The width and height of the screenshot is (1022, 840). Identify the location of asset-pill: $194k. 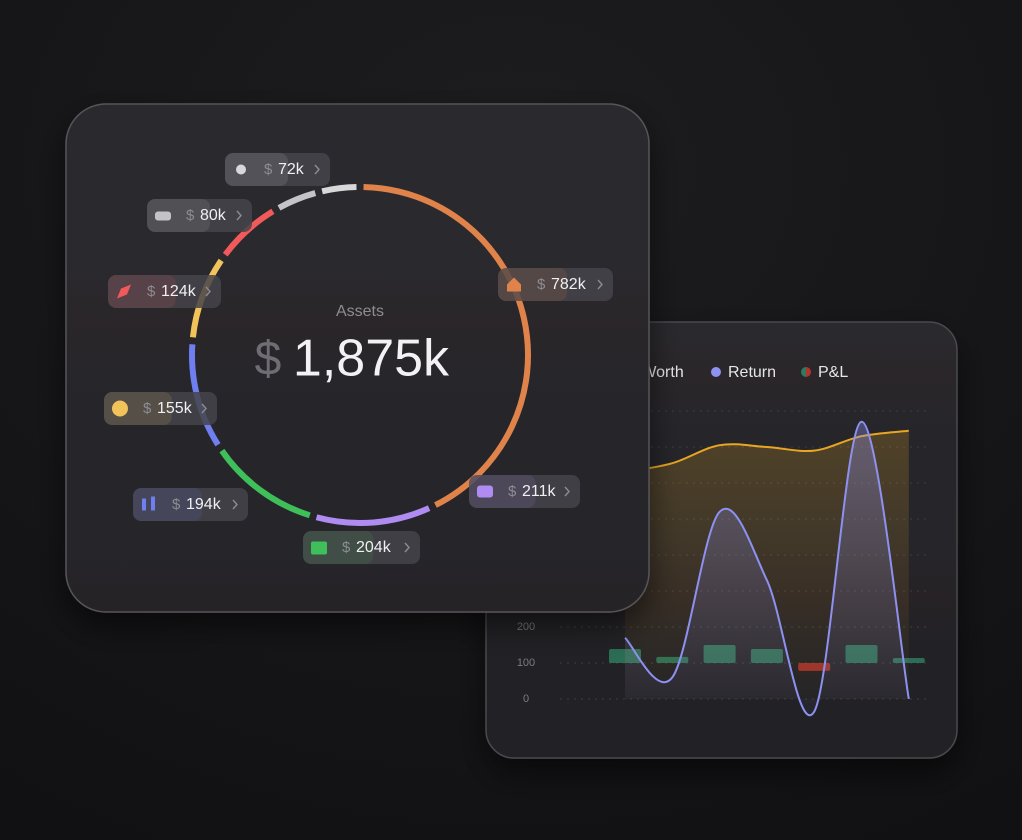
(190, 504).